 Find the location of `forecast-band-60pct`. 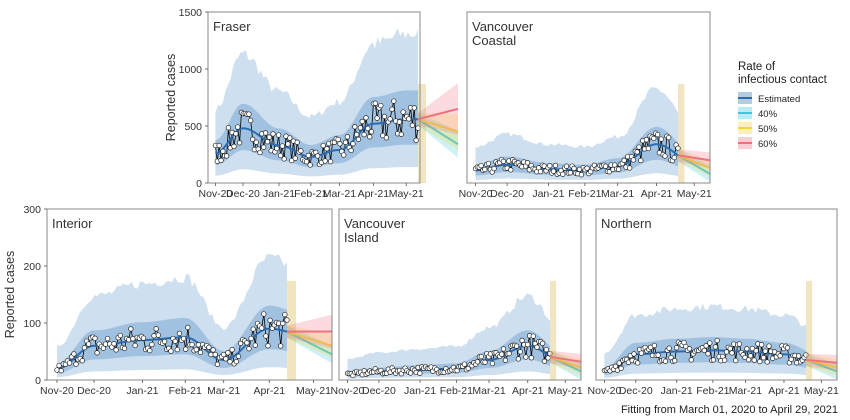

forecast-band-60pct is located at coordinates (438, 108).